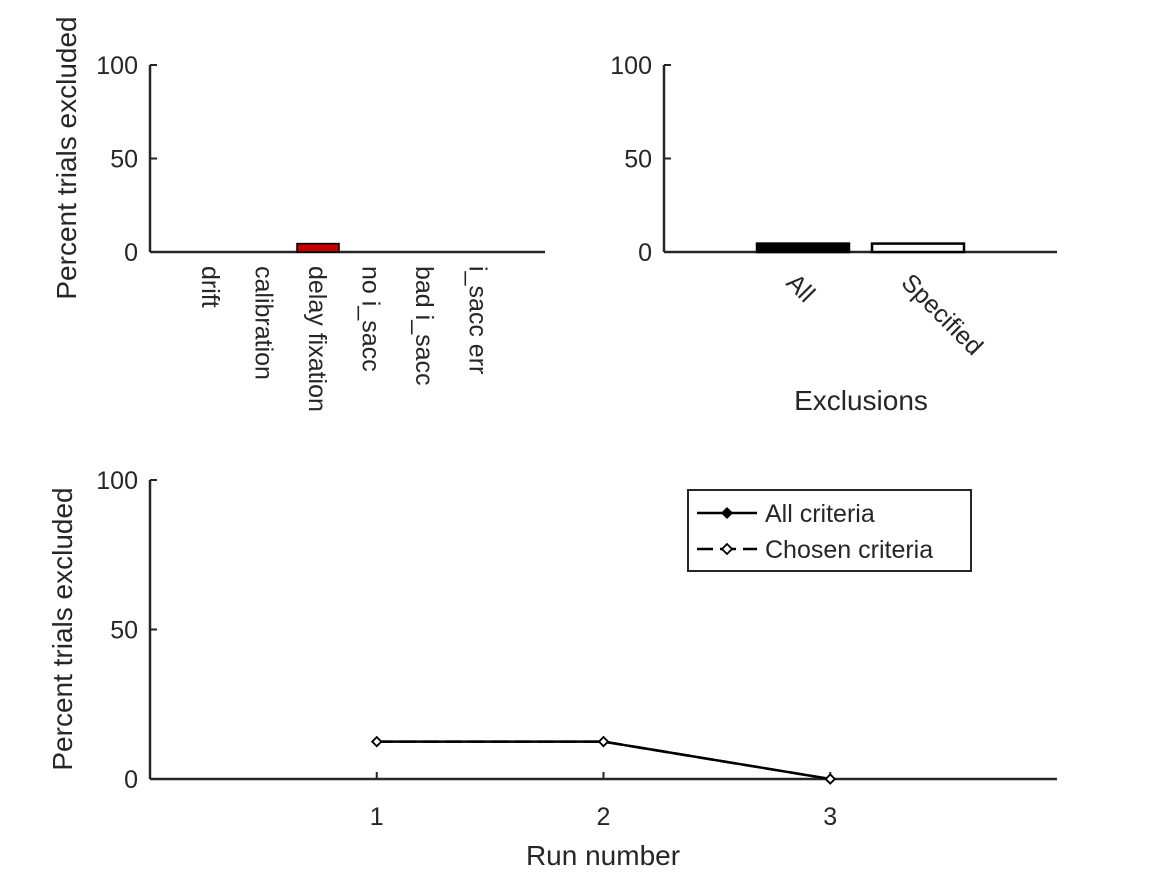 The image size is (1167, 875). I want to click on p0-ytick-label: 100, so click(117, 66).